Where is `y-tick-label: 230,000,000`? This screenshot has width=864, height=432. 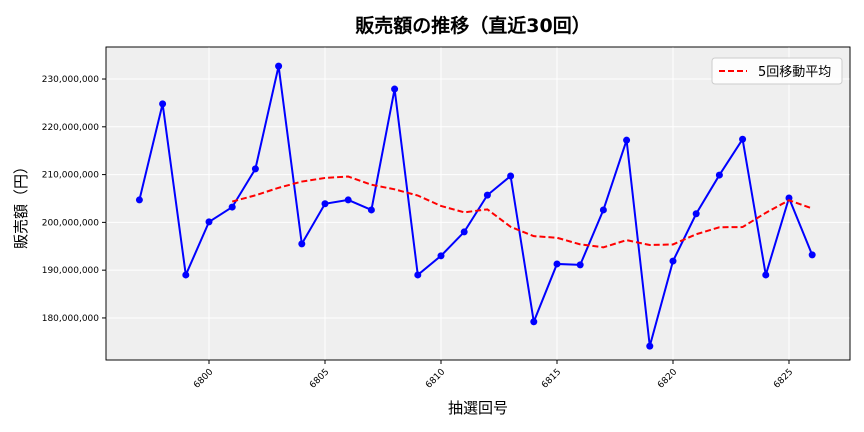
y-tick-label: 230,000,000 is located at coordinates (71, 80).